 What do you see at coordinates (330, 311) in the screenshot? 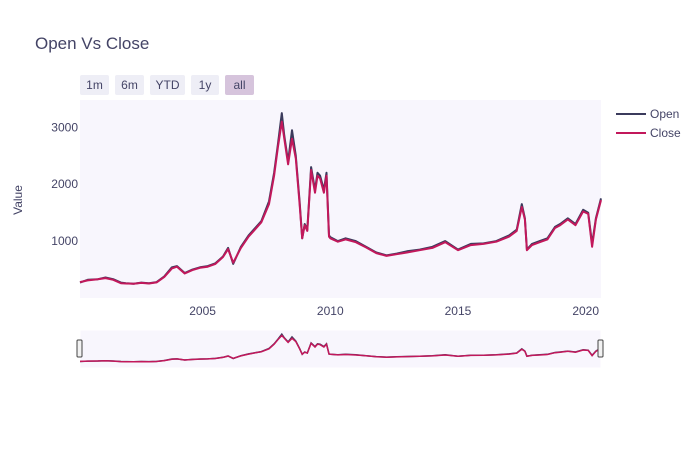
I see `x-tick-label: 2010` at bounding box center [330, 311].